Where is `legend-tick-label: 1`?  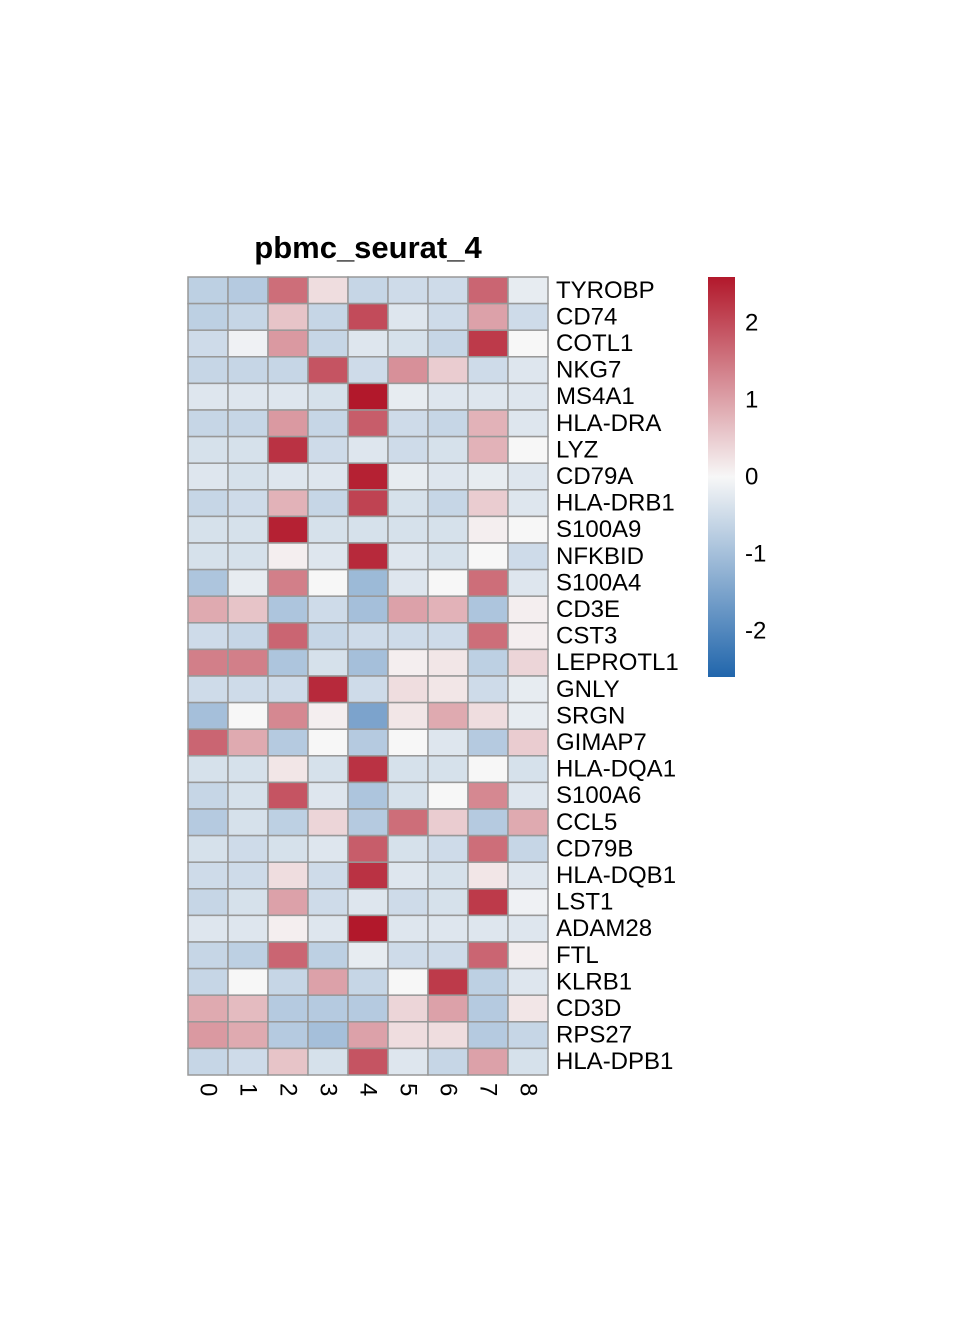 legend-tick-label: 1 is located at coordinates (751, 400).